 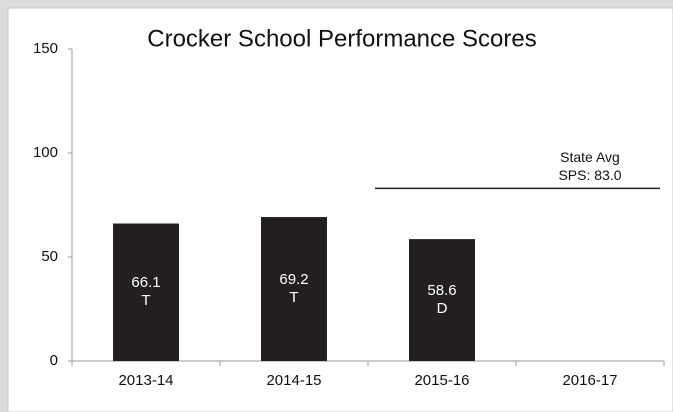 What do you see at coordinates (589, 175) in the screenshot?
I see `reference-label: SPS: 83.0` at bounding box center [589, 175].